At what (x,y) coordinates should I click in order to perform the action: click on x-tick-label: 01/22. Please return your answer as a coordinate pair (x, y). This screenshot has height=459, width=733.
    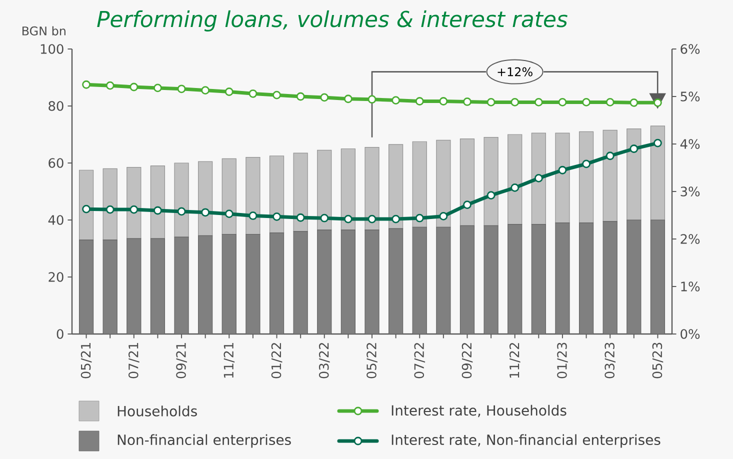
    Looking at the image, I should click on (276, 360).